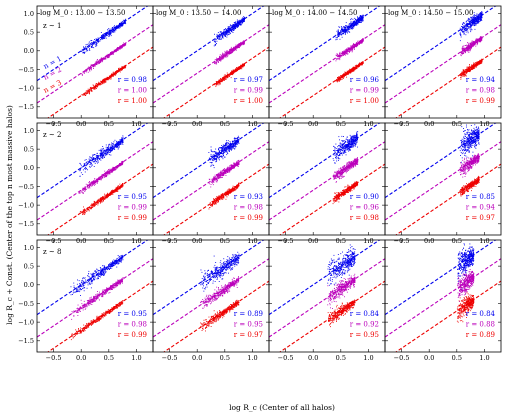 The width and height of the screenshot is (520, 418). I want to click on r-value-series-1: r = 0.96, so click(365, 80).